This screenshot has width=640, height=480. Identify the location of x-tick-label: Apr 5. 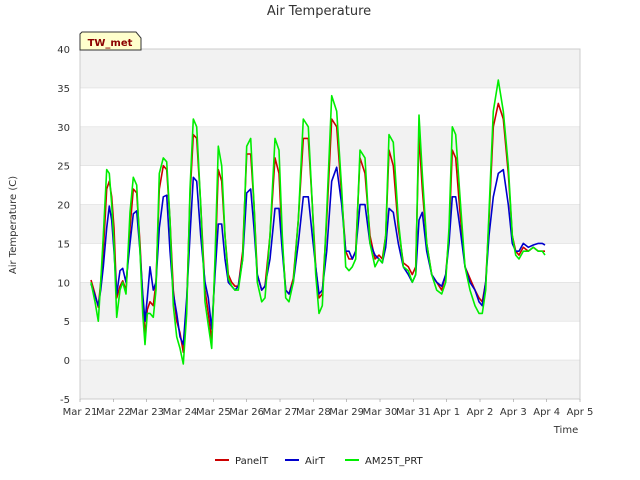
(580, 412).